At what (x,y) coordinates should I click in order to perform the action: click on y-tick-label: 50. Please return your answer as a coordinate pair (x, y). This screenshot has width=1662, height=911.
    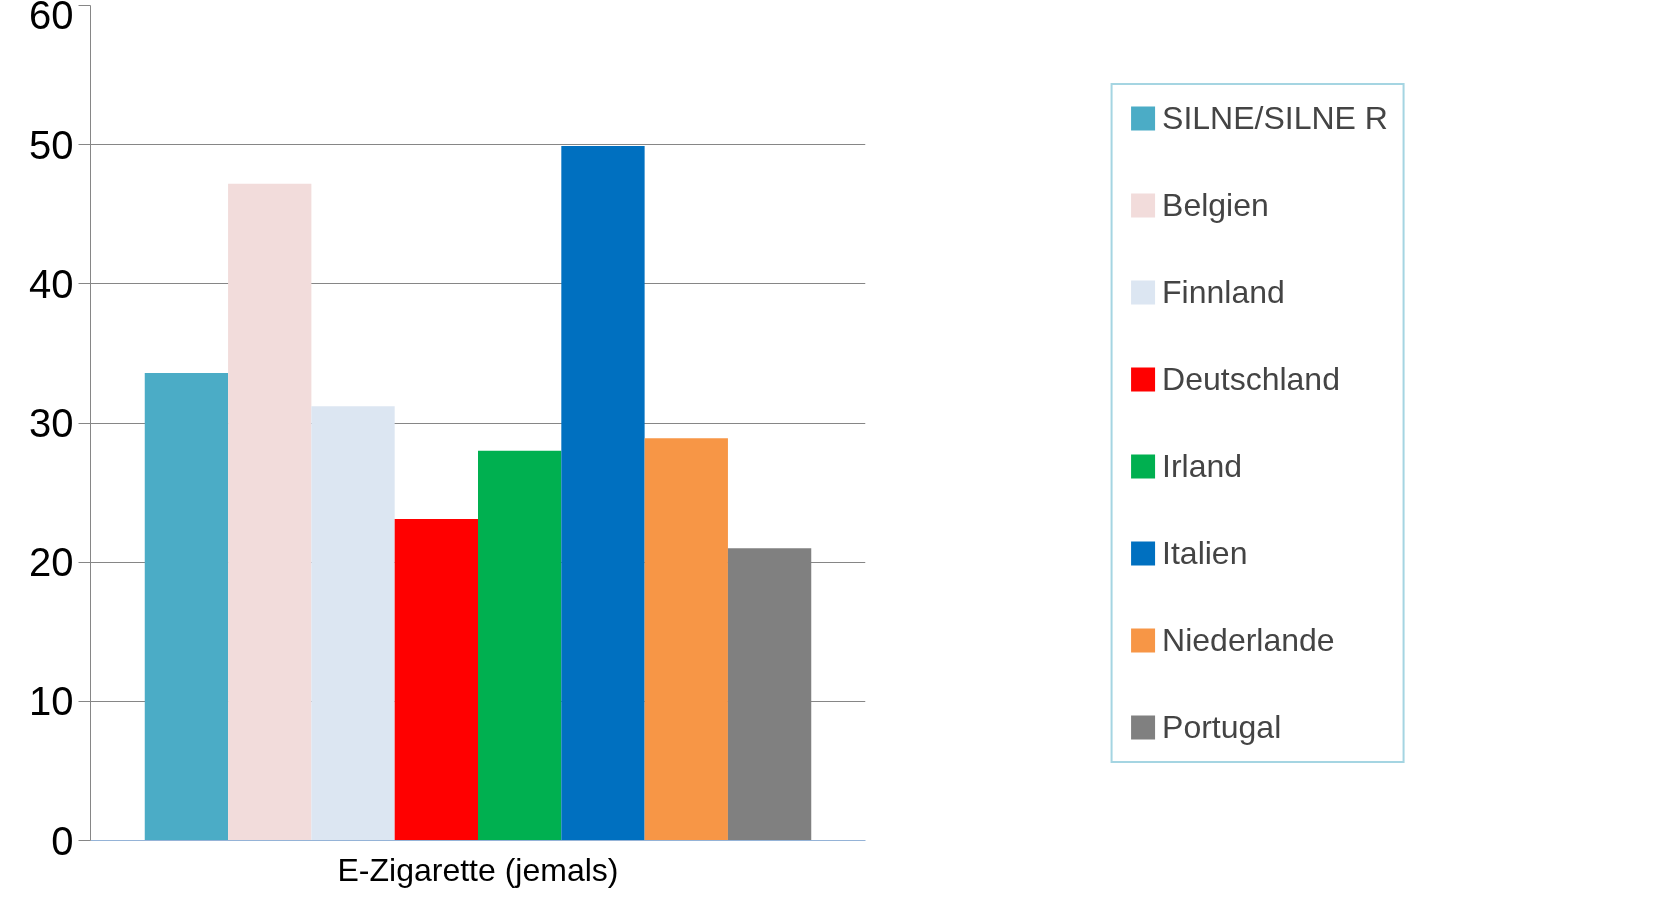
    Looking at the image, I should click on (51, 144).